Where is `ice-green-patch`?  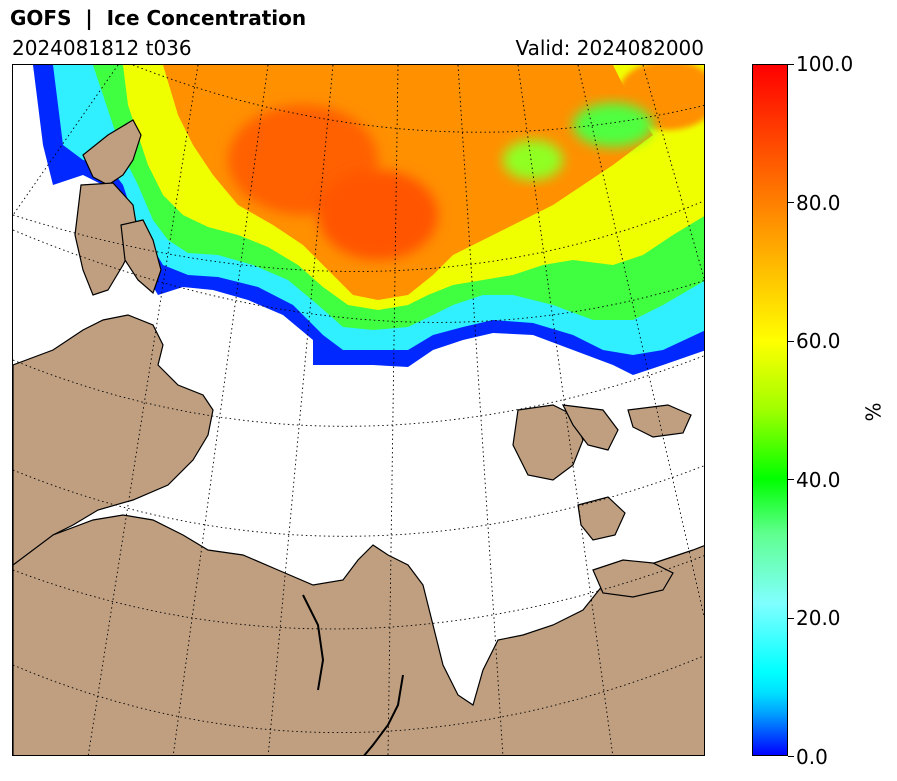
ice-green-patch is located at coordinates (613, 125).